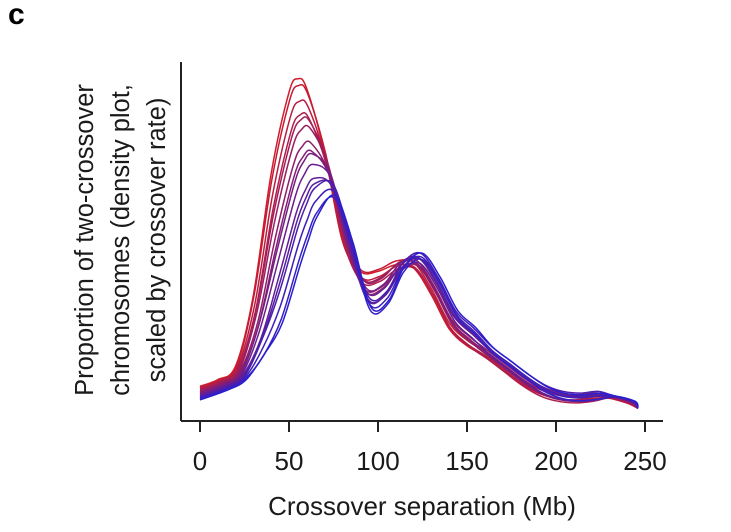 The width and height of the screenshot is (731, 532). I want to click on panel-label: c, so click(16, 15).